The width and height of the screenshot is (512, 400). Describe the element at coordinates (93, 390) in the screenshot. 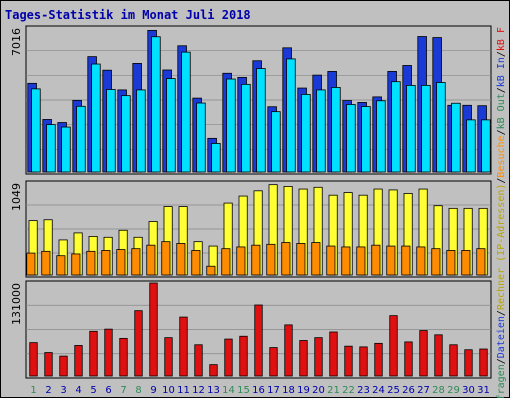

I see `x-tick-label-day-5: 5` at that location.